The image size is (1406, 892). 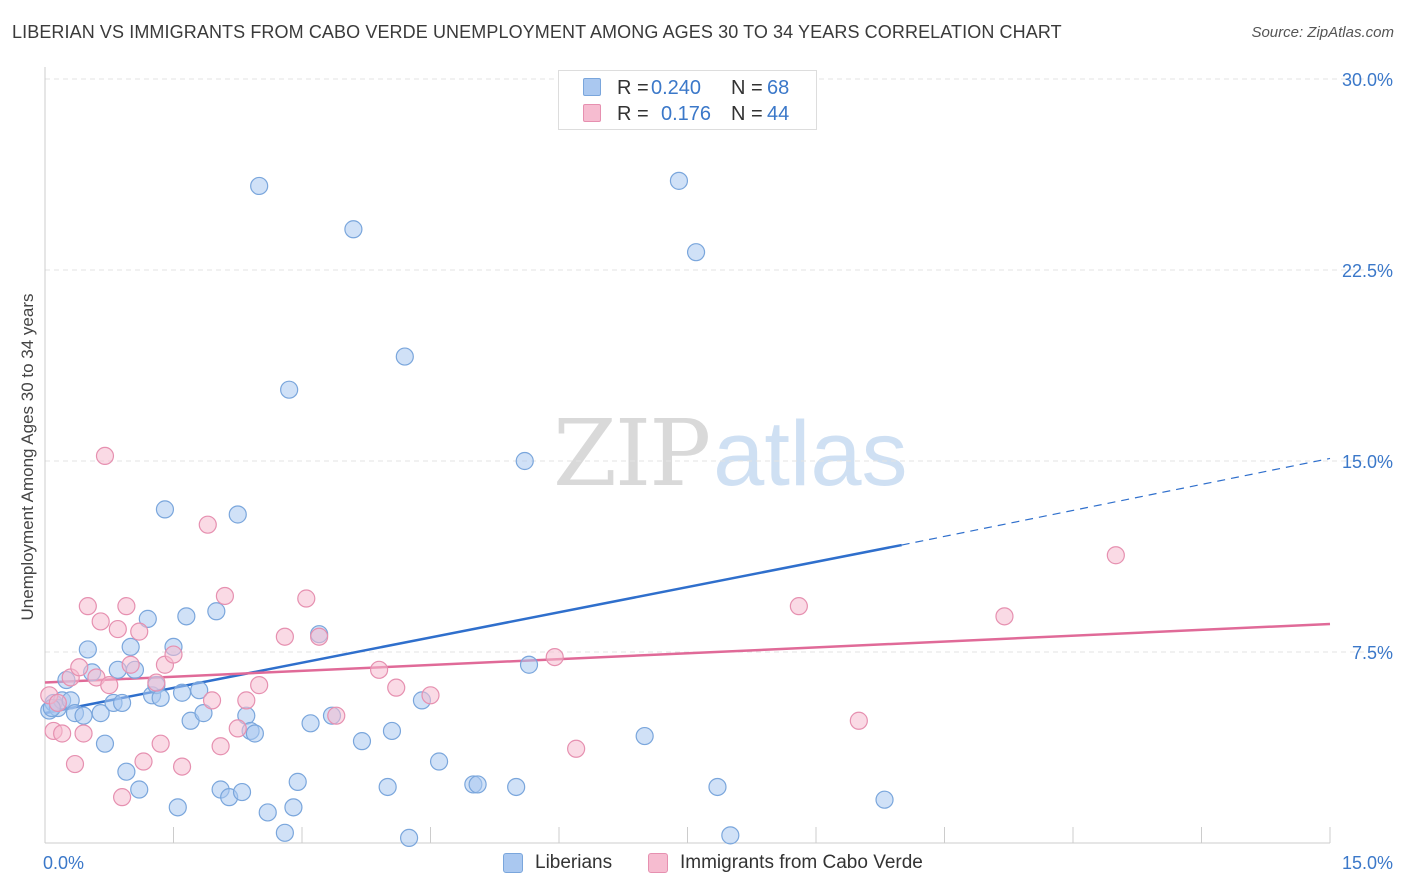 I want to click on series-swatch-pink, so click(x=658, y=863).